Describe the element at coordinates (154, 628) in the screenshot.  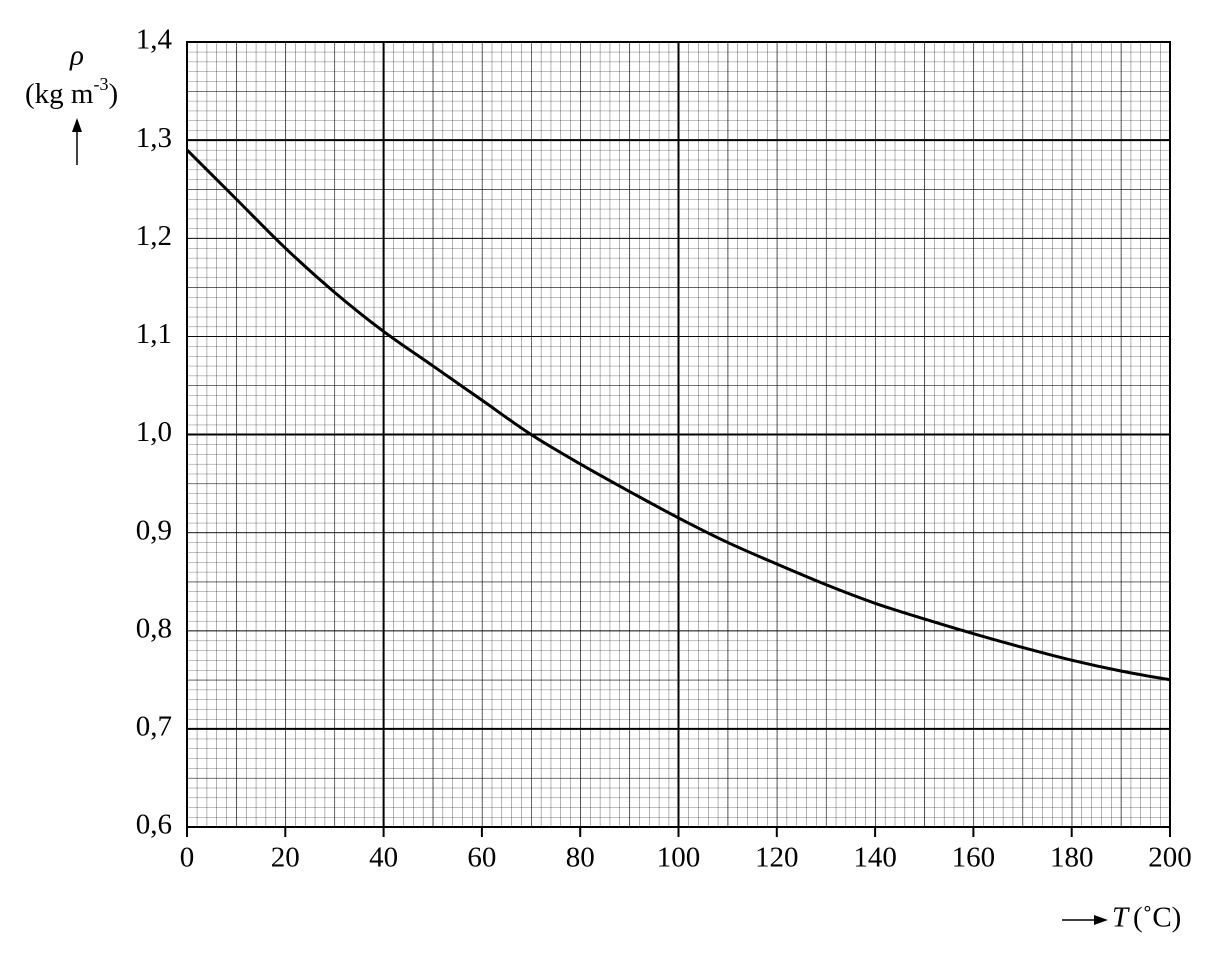
I see `y-tick-label: 0,8` at that location.